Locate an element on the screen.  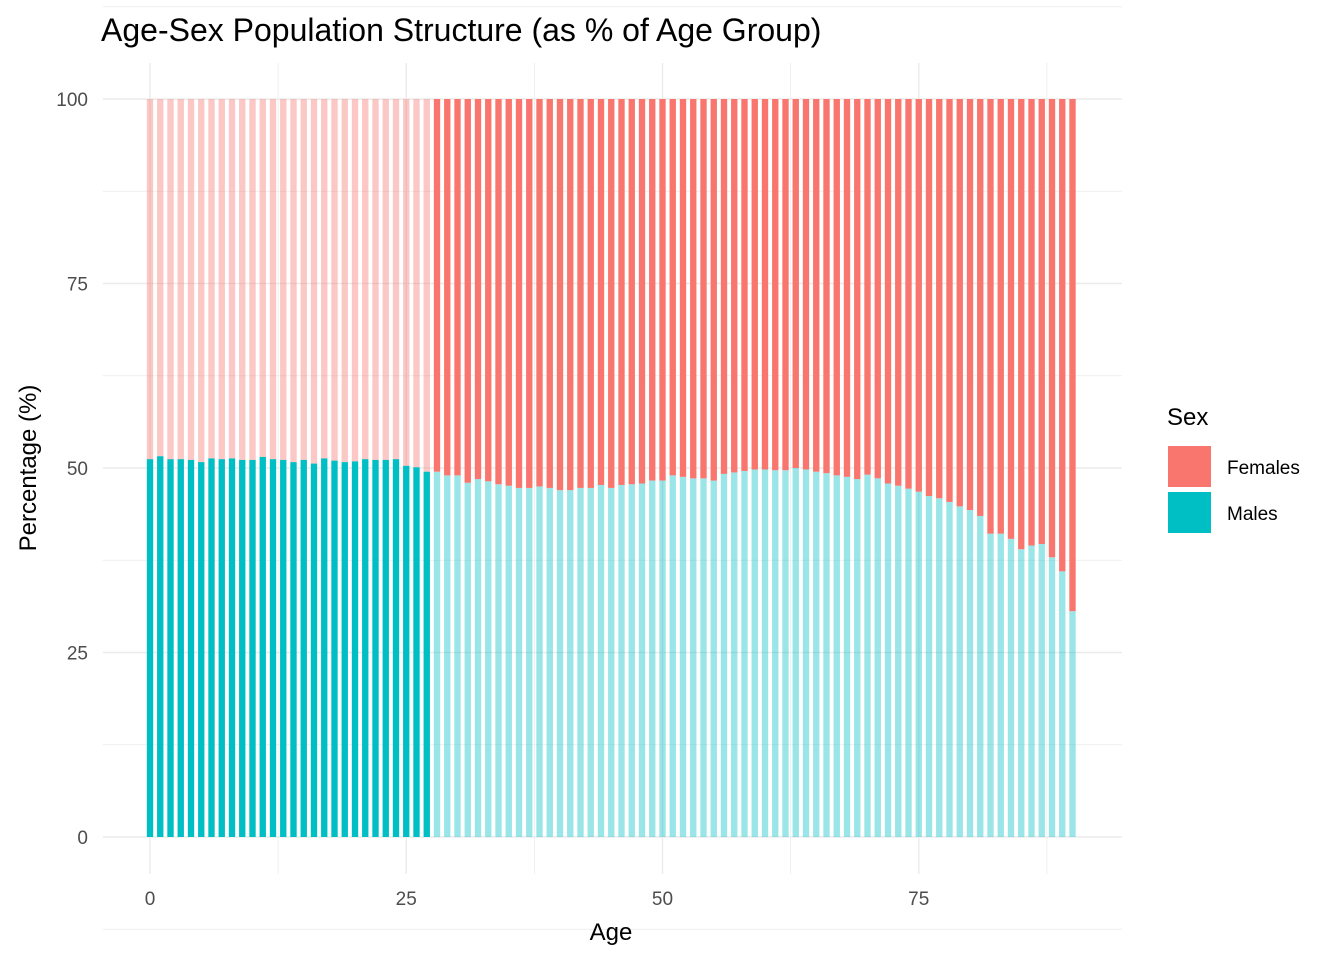
y-tick-label: 75 is located at coordinates (77, 285).